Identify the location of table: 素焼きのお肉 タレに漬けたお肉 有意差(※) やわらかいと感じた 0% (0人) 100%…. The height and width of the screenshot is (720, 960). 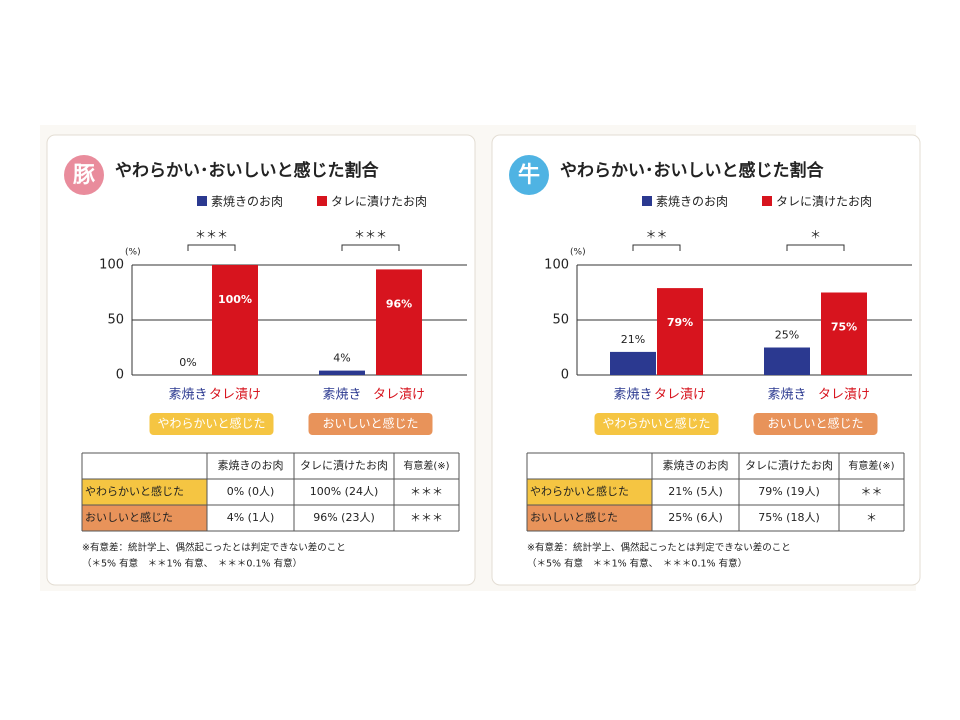
(270, 492).